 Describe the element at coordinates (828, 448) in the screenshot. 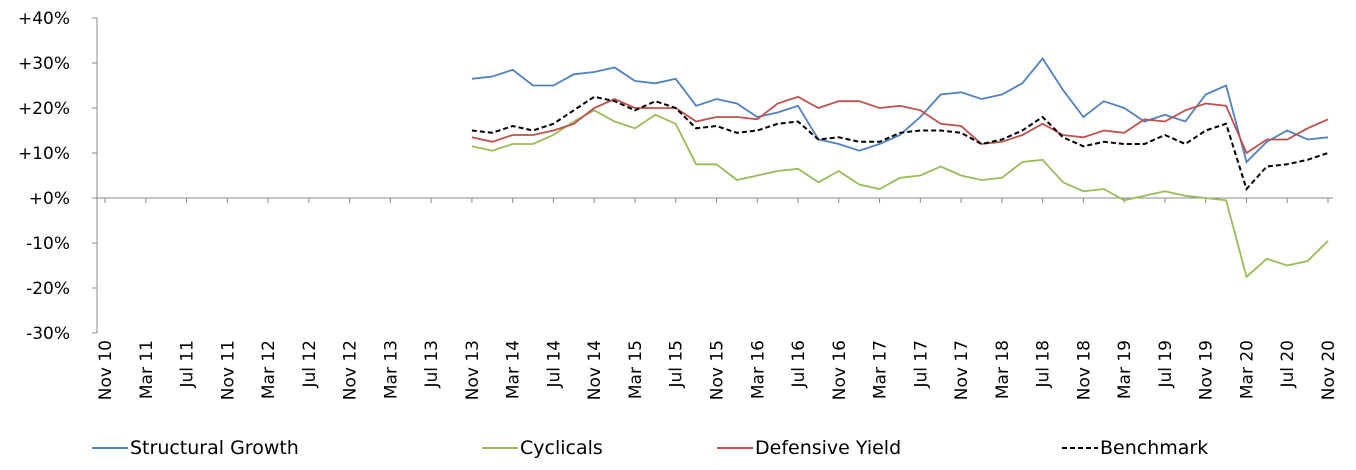

I see `legend-label: Defensive Yield` at that location.